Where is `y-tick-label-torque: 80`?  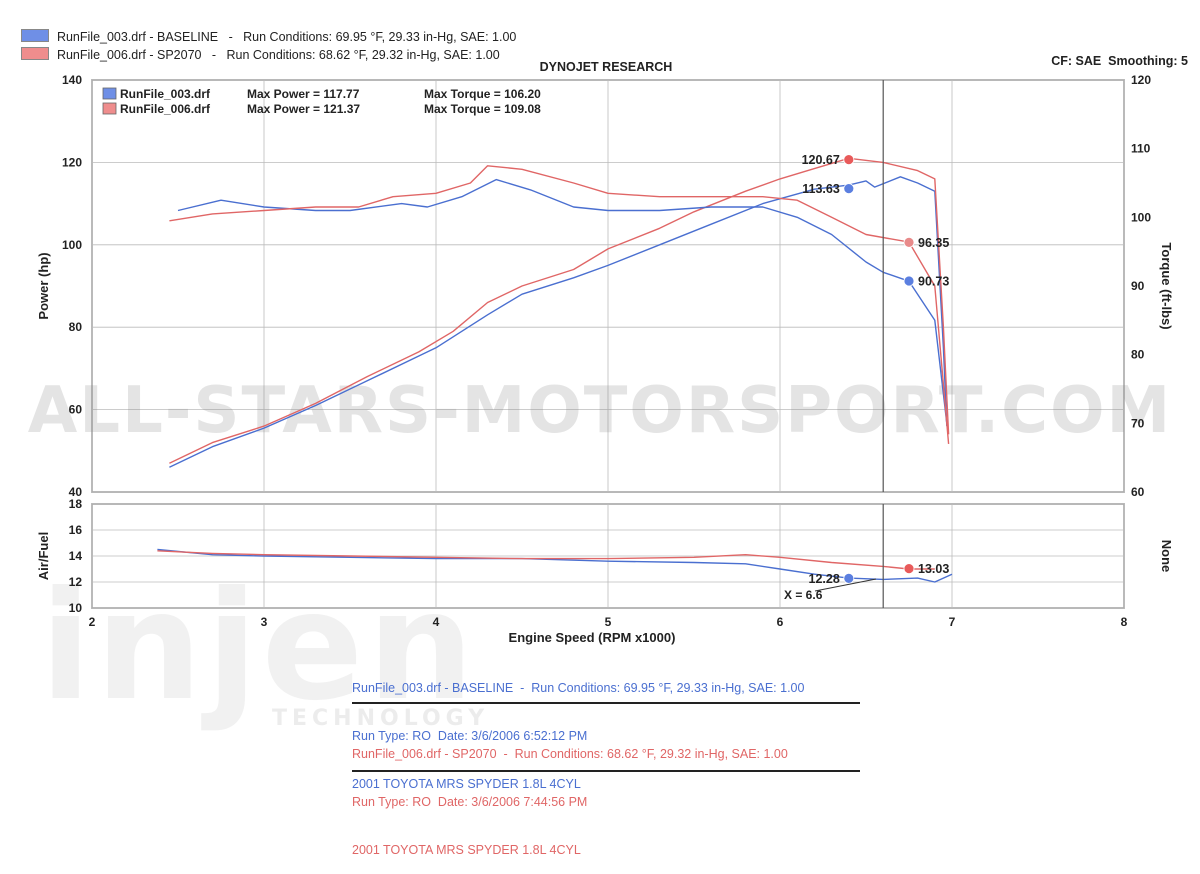
y-tick-label-torque: 80 is located at coordinates (1138, 355).